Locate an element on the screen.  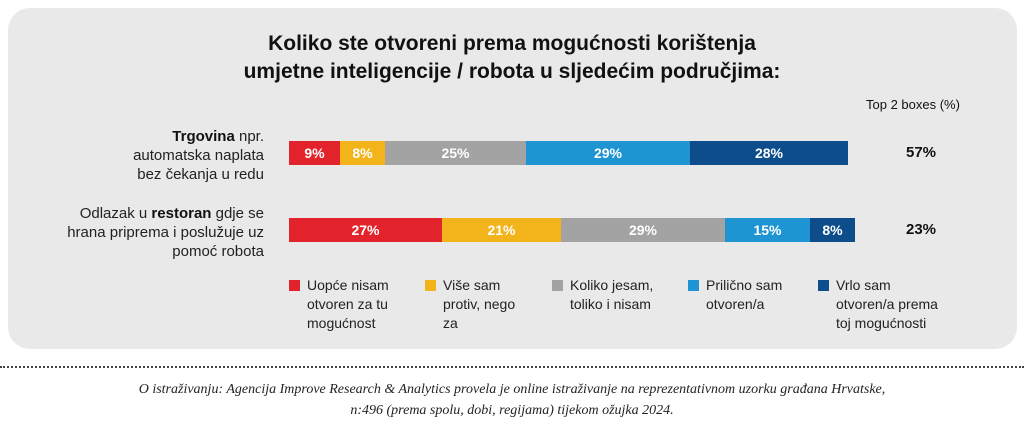
bar-segment: 28% is located at coordinates (769, 153).